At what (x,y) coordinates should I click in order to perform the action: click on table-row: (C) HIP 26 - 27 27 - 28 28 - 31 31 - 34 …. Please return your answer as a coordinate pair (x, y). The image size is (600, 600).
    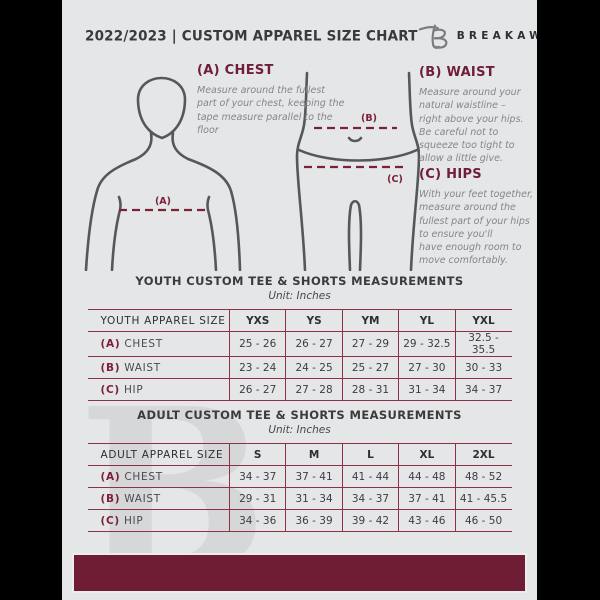
    Looking at the image, I should click on (299, 389).